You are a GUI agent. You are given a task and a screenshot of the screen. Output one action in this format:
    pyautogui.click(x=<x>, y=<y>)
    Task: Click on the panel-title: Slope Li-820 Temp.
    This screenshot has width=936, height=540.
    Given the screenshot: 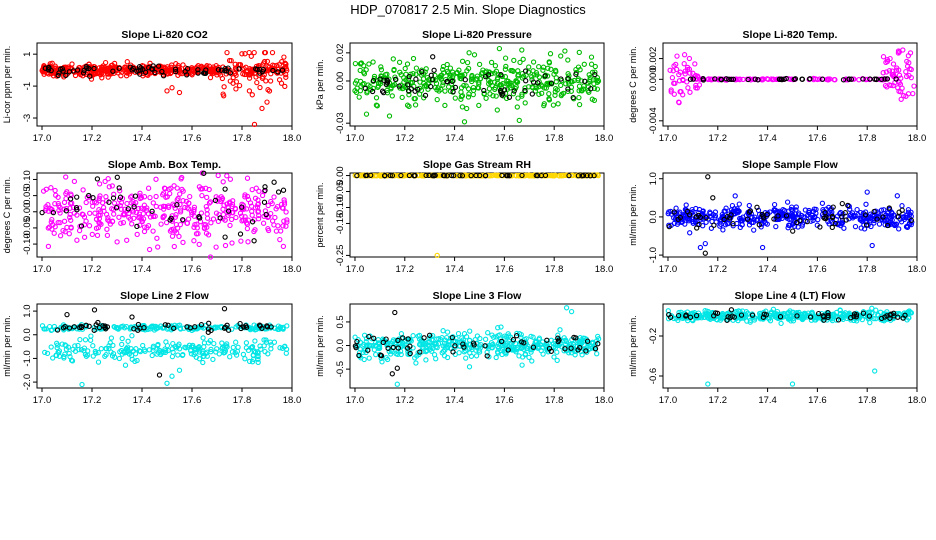 What is the action you would take?
    pyautogui.click(x=790, y=35)
    